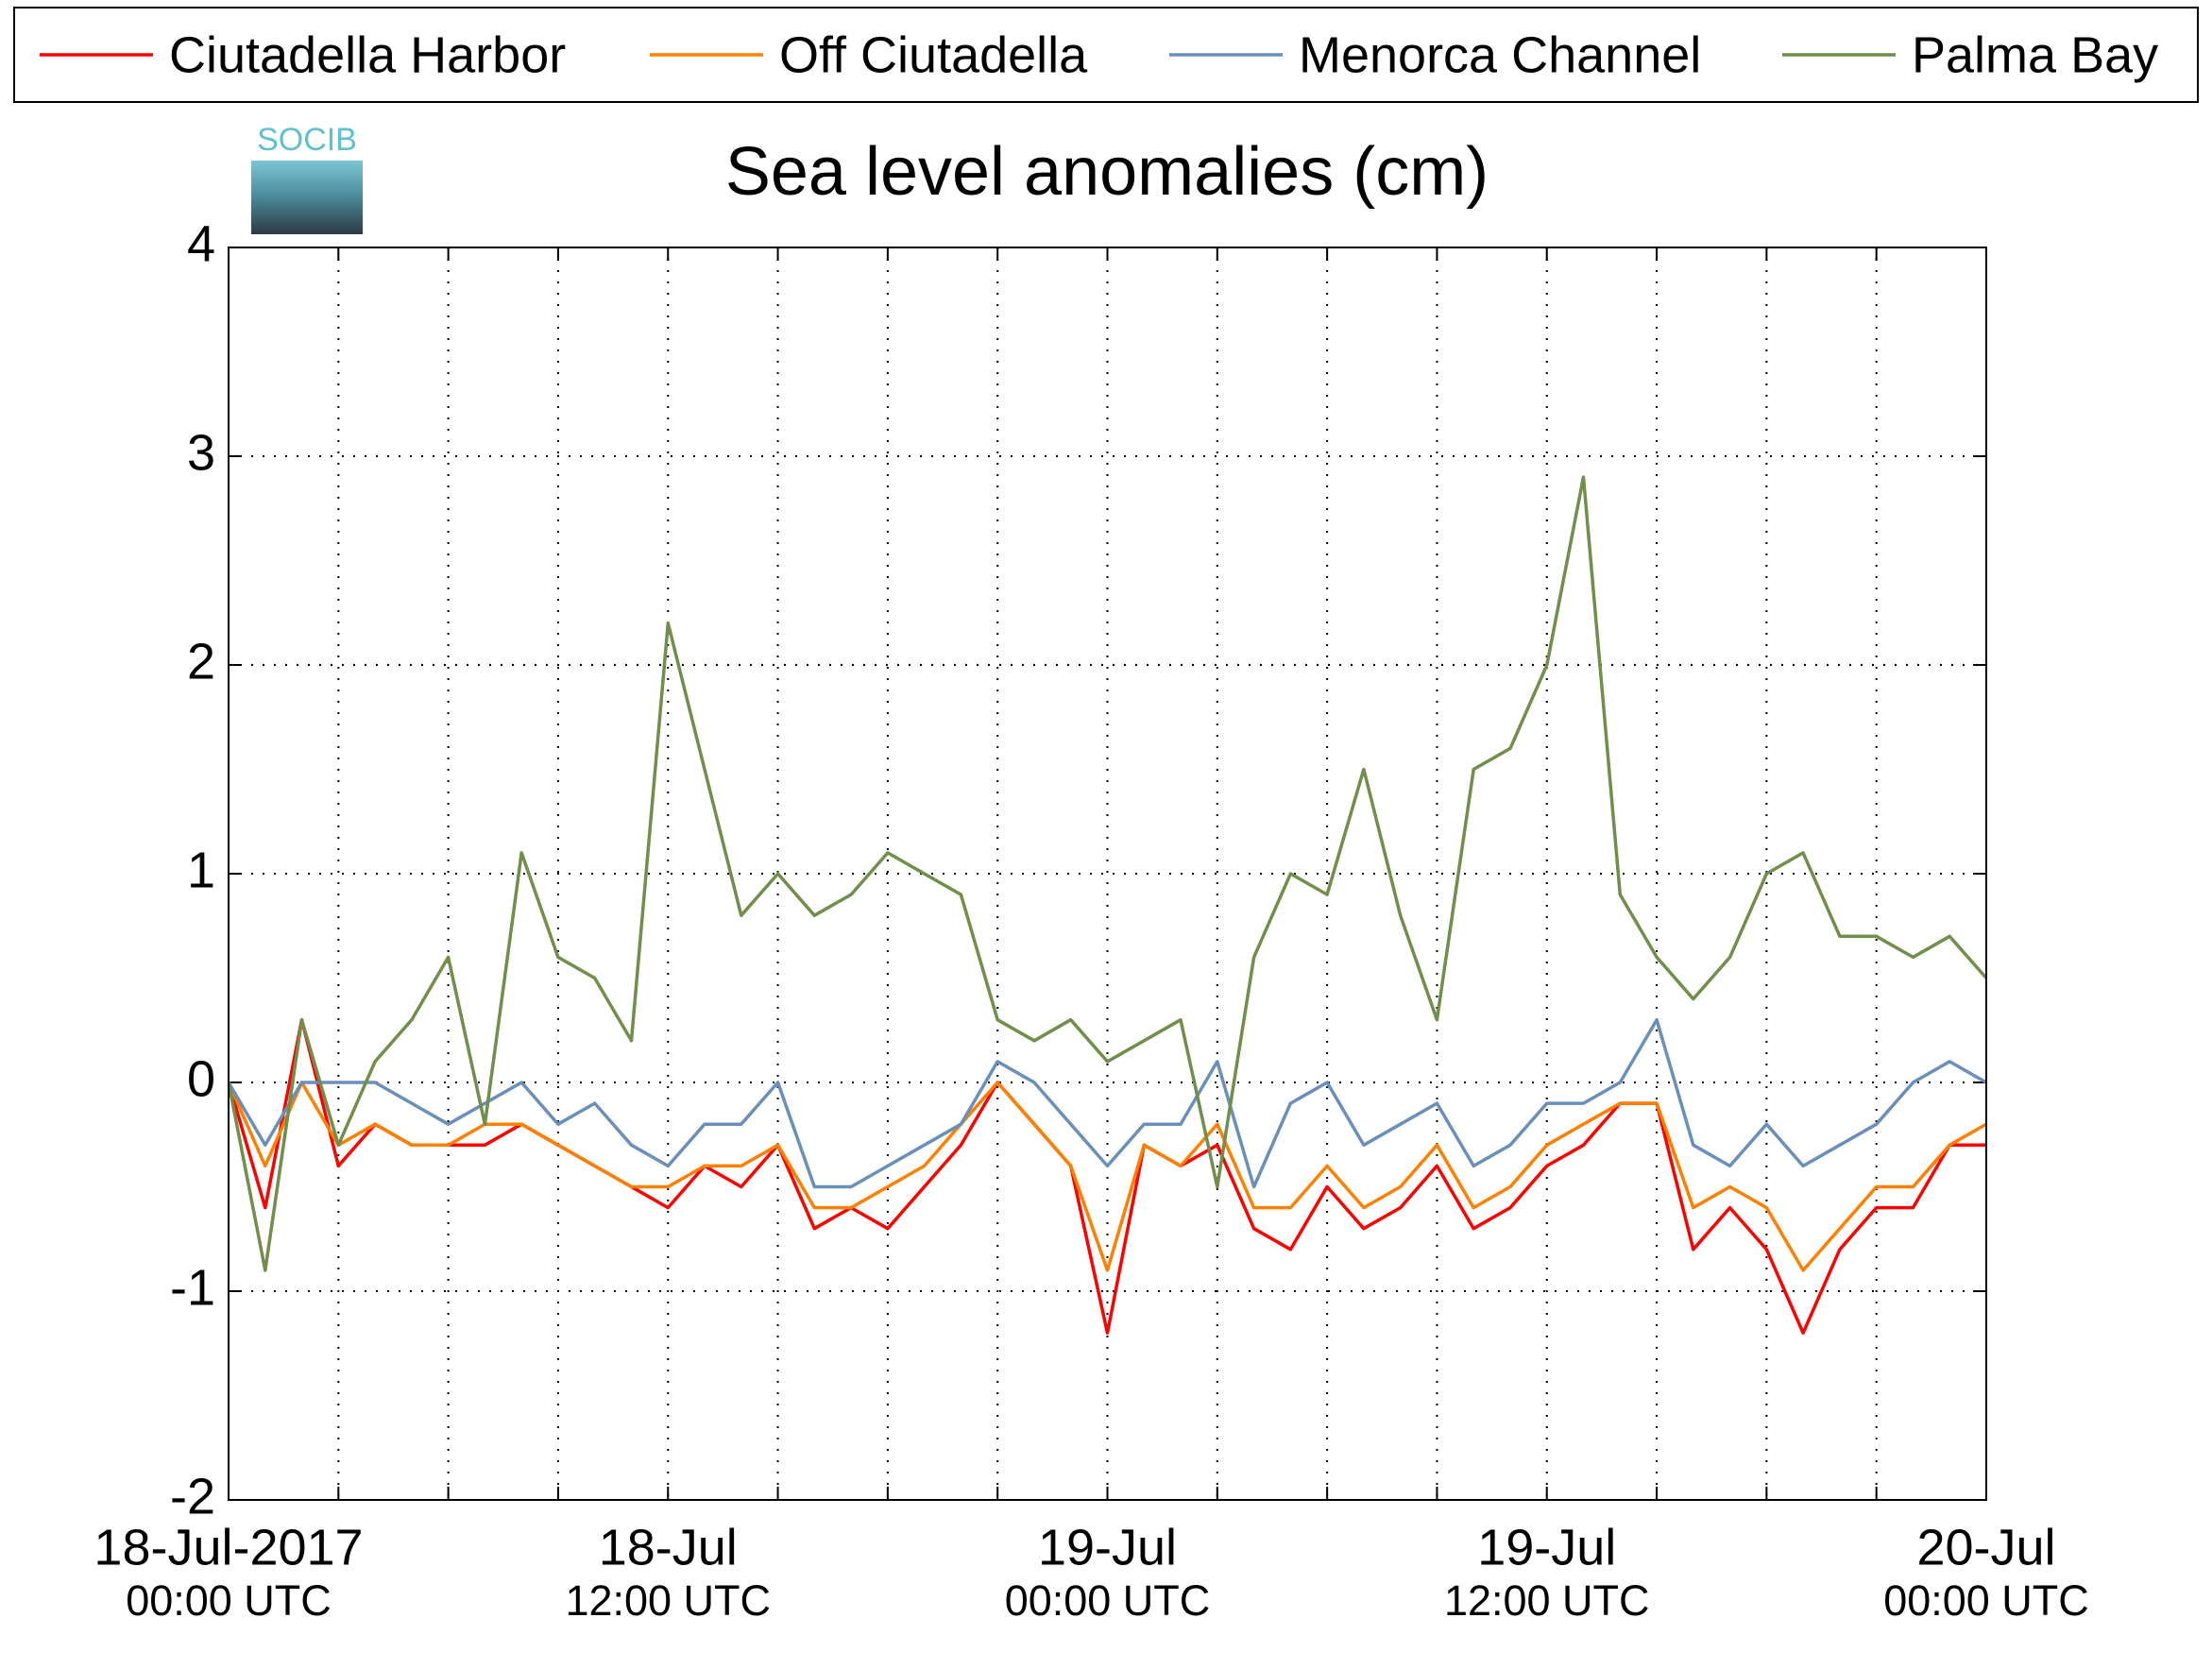 This screenshot has width=2212, height=1669. I want to click on x-tick-label: 18-Jul-2017, so click(228, 1547).